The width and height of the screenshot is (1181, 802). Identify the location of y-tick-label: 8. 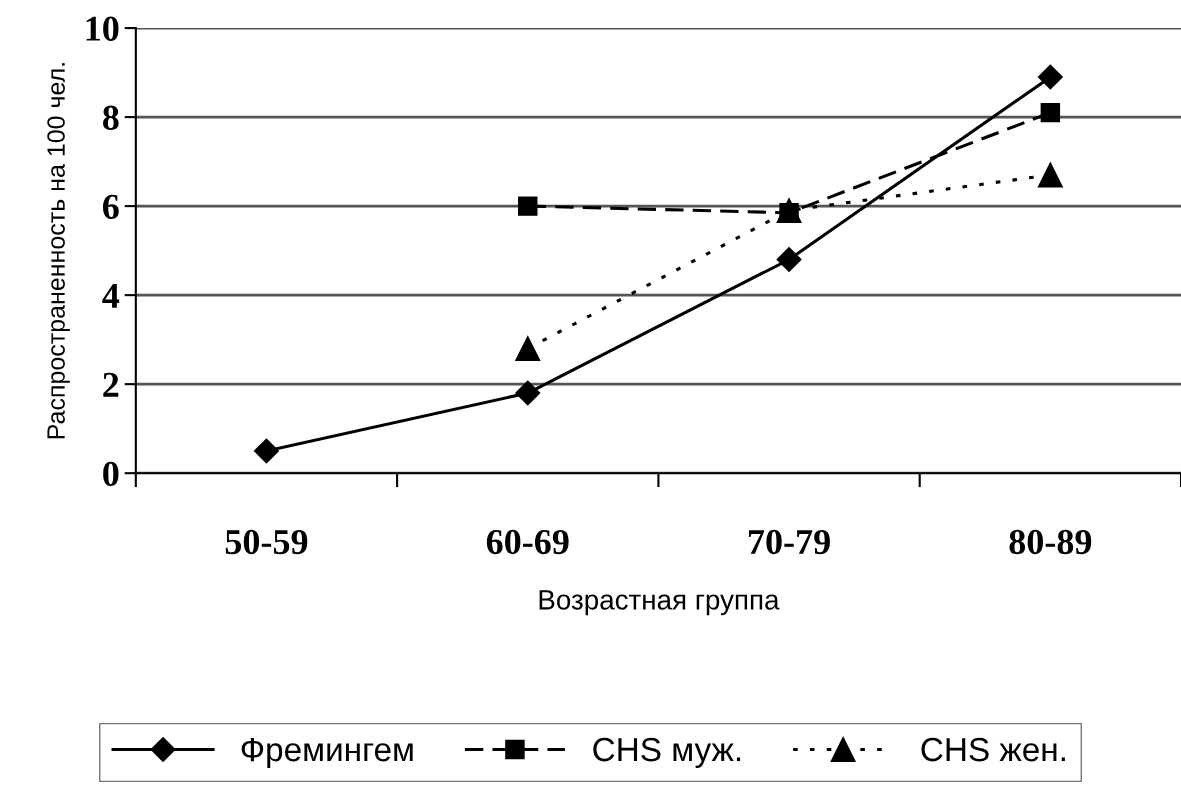
(110, 117).